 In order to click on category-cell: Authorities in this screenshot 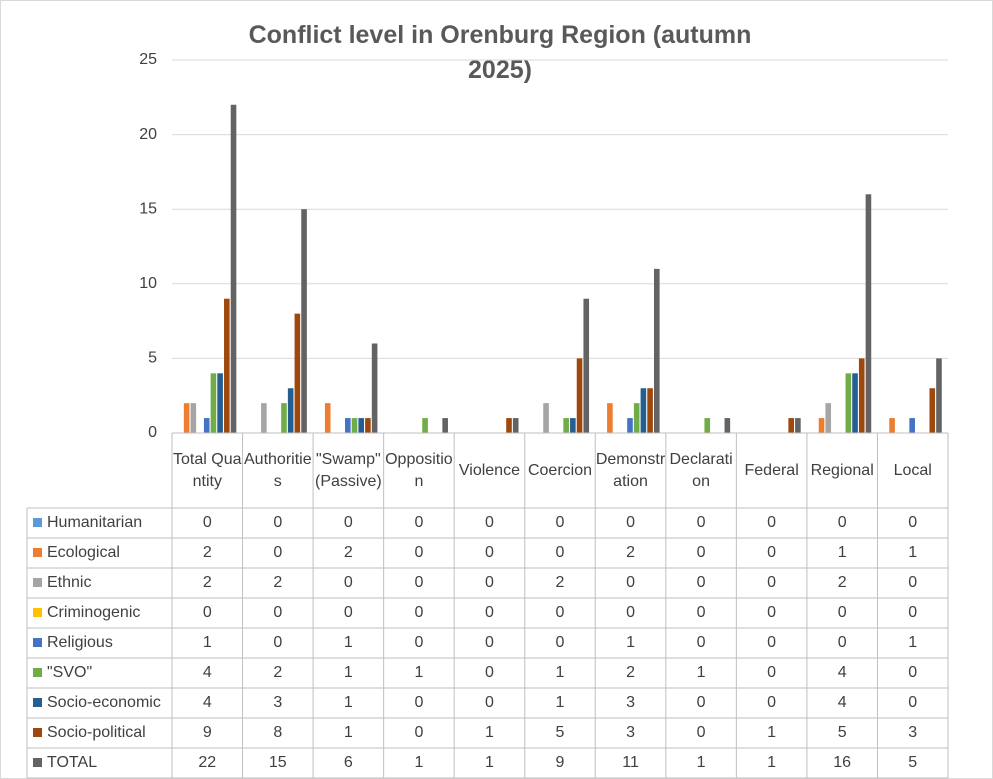, I will do `click(278, 470)`.